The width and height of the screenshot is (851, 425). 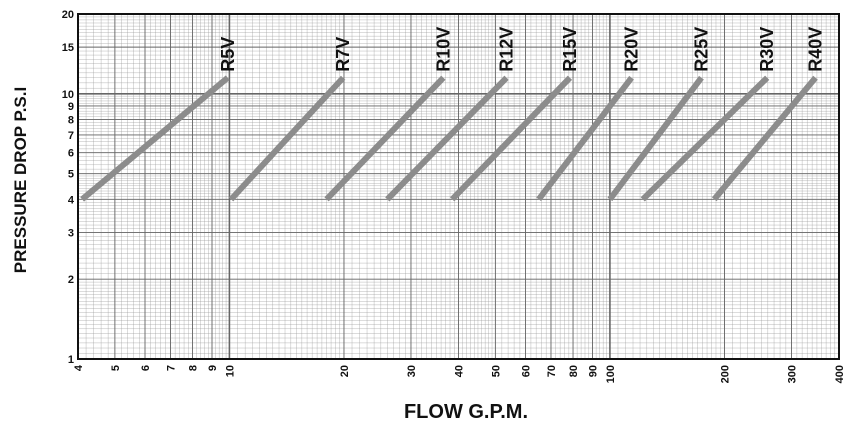 What do you see at coordinates (507, 49) in the screenshot?
I see `series-label-r12v: R12V` at bounding box center [507, 49].